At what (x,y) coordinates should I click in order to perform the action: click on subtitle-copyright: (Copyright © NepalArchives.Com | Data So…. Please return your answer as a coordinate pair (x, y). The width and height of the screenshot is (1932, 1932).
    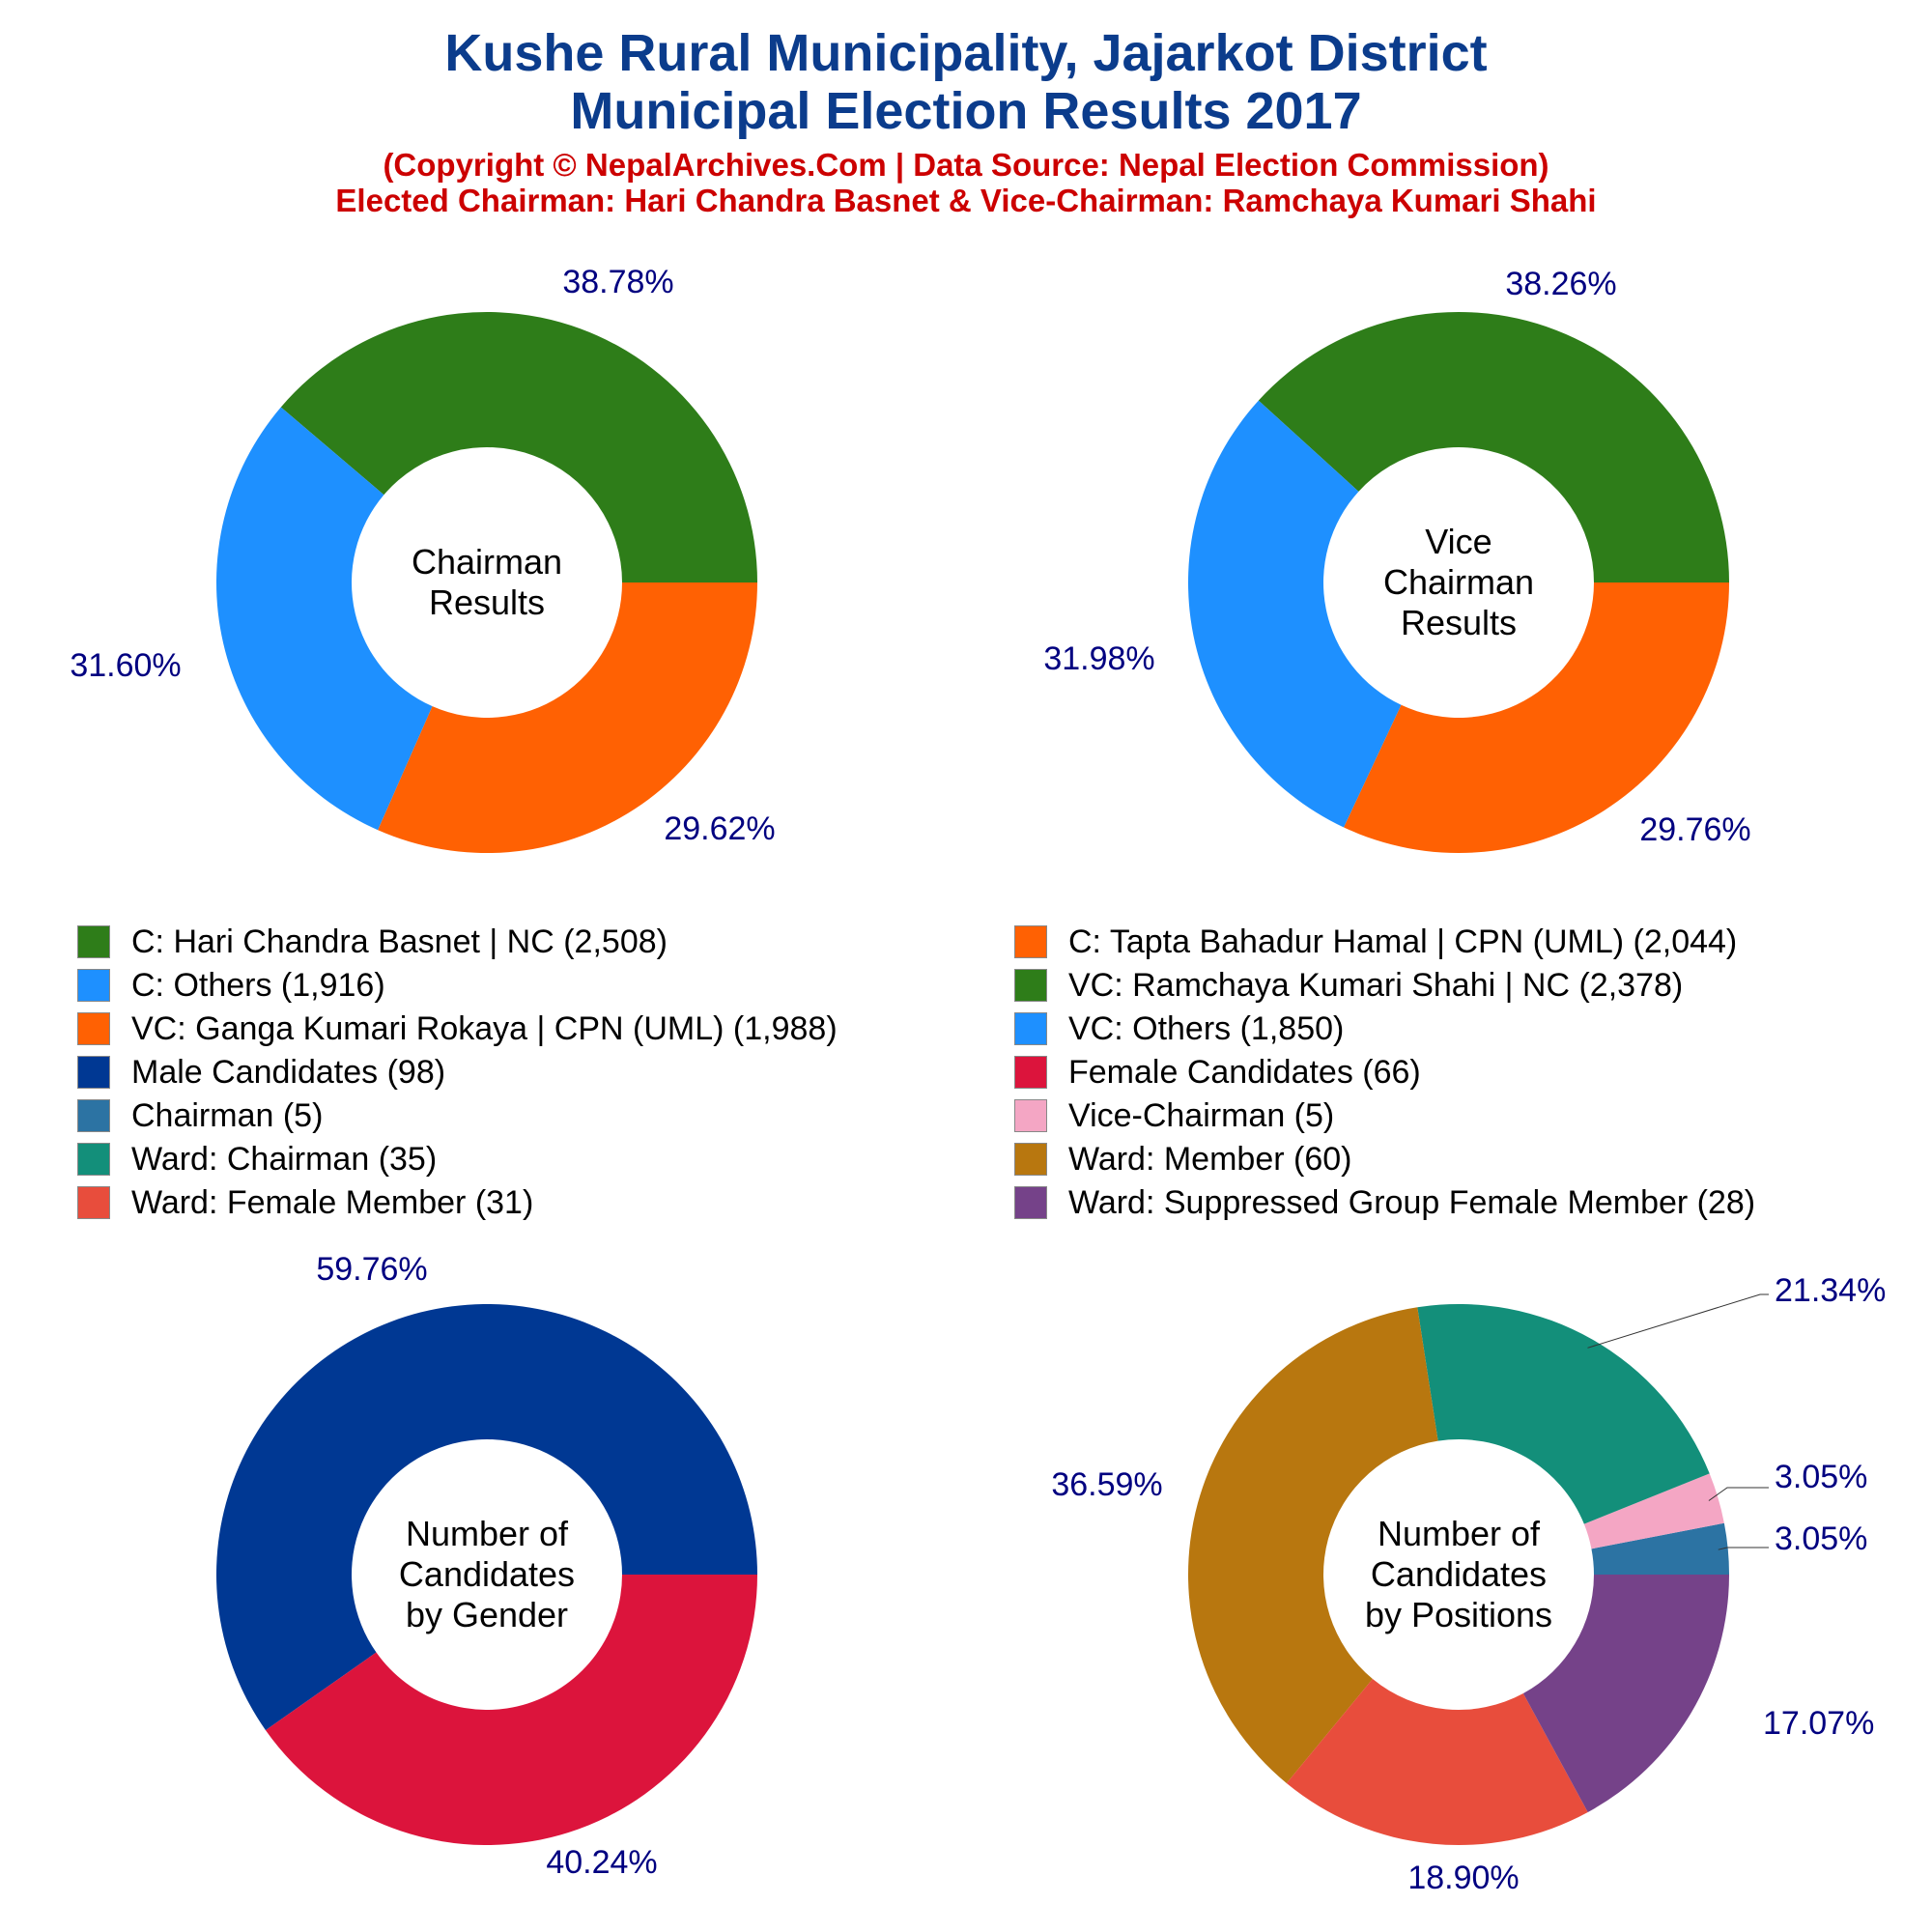
    Looking at the image, I should click on (966, 165).